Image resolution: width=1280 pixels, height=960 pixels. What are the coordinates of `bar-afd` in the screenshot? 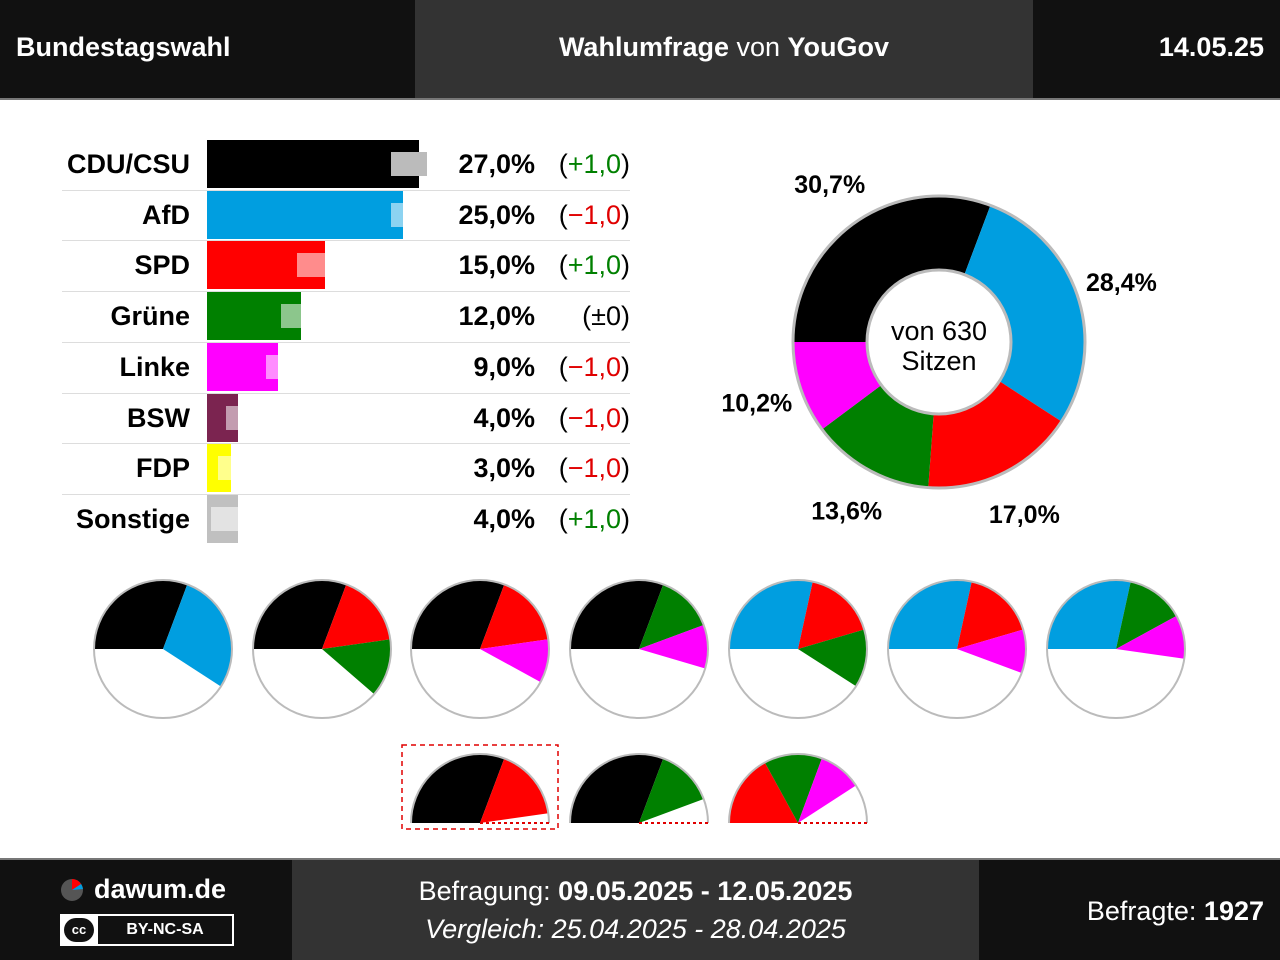 It's located at (305, 214).